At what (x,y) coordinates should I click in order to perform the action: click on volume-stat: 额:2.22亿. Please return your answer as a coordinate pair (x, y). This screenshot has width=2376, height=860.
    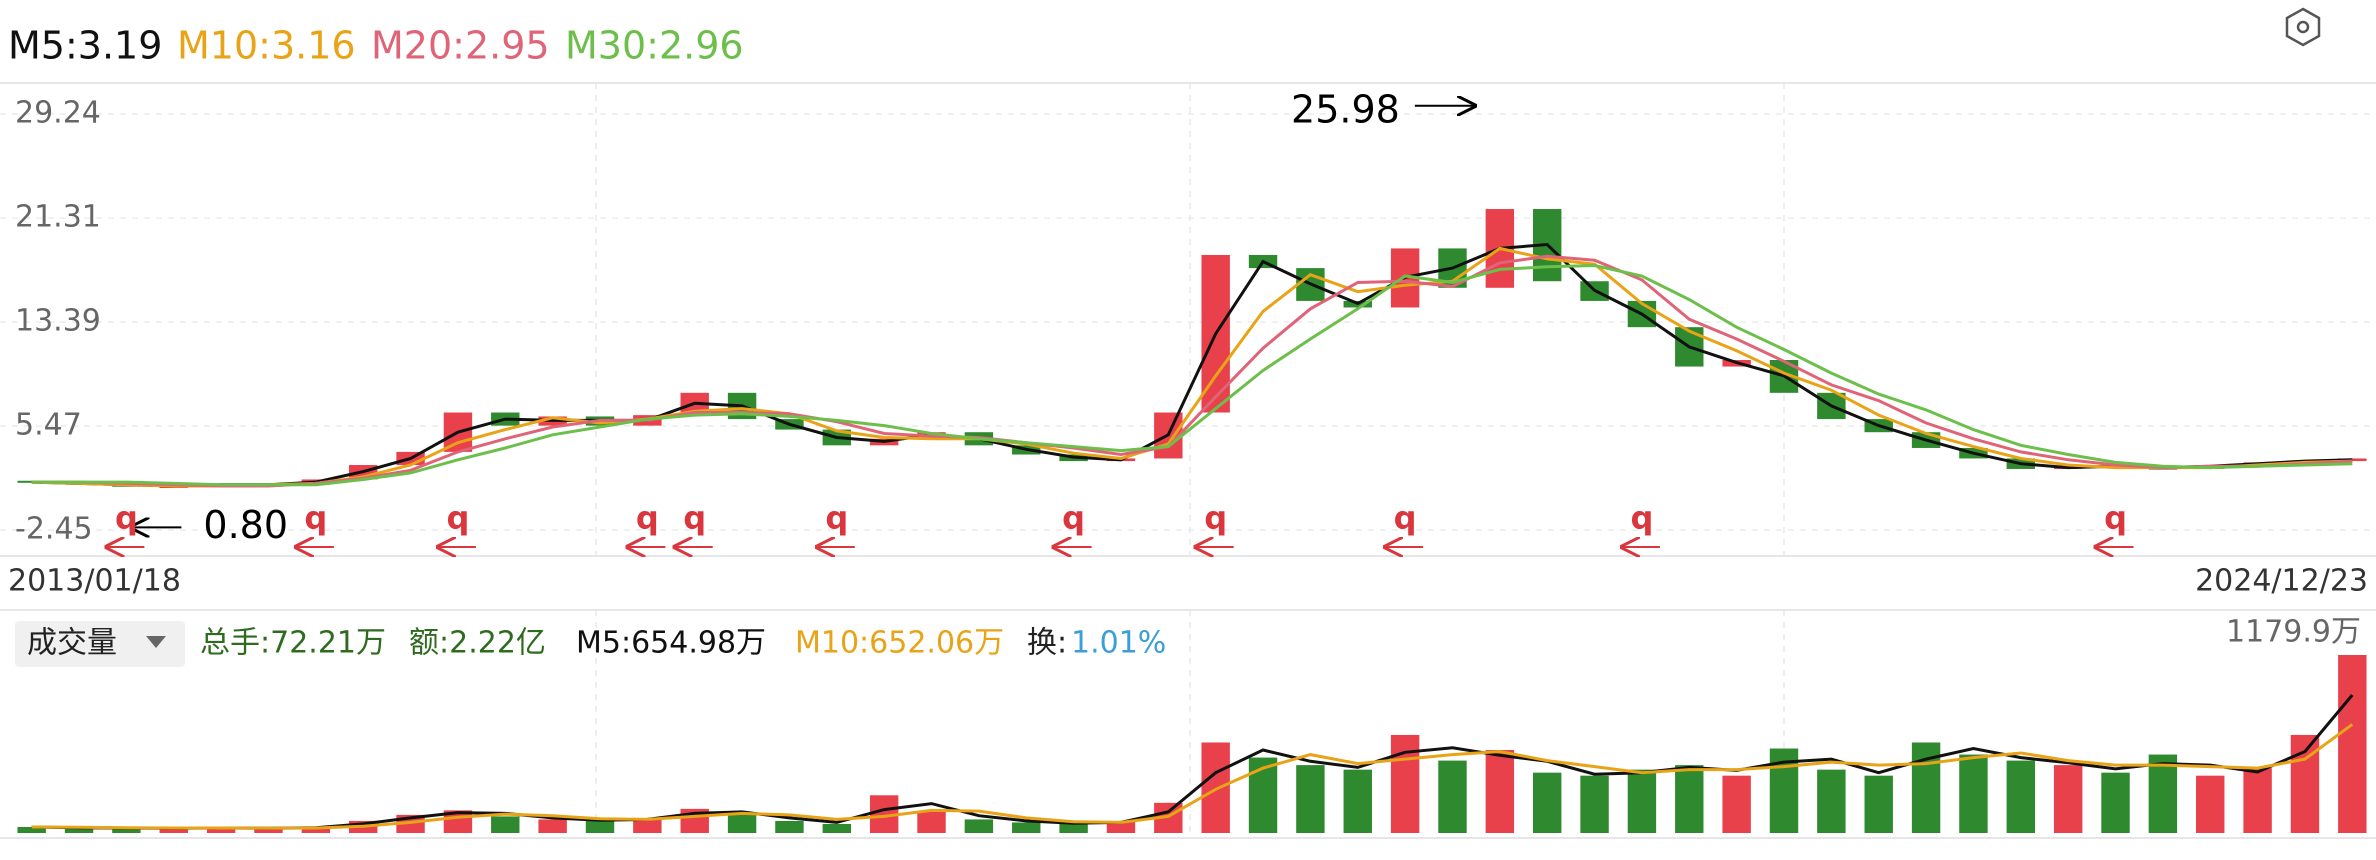
    Looking at the image, I should click on (477, 643).